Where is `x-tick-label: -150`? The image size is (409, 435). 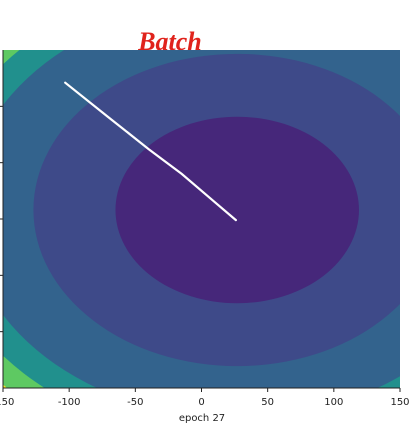
x-tick-label: -150 is located at coordinates (7, 402).